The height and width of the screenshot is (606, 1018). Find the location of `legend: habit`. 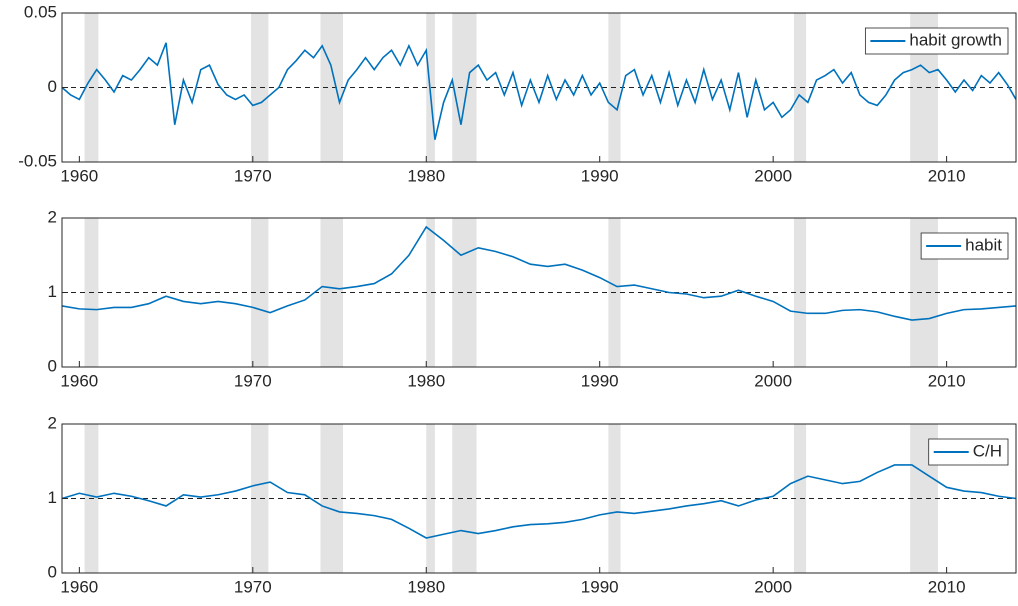

legend: habit is located at coordinates (964, 246).